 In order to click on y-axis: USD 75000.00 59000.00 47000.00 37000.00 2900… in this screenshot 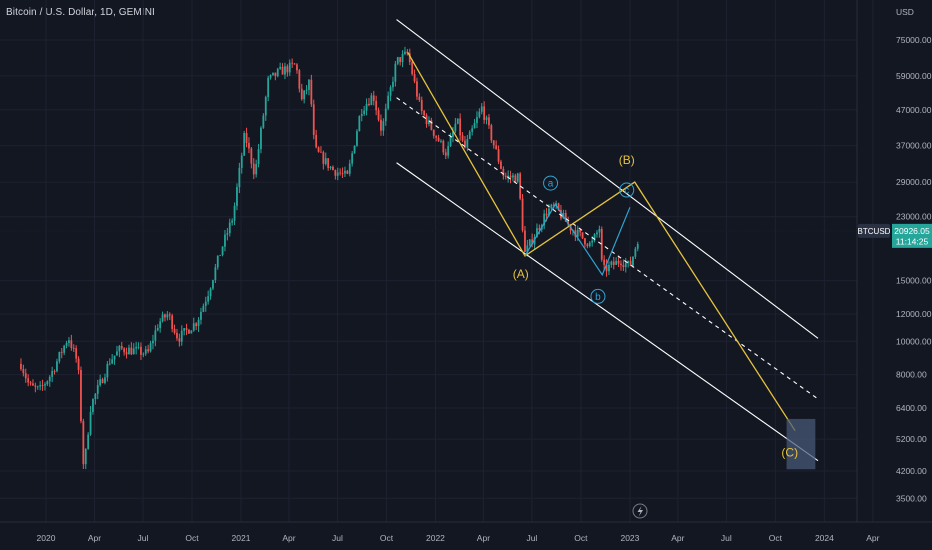, I will do `click(894, 261)`.